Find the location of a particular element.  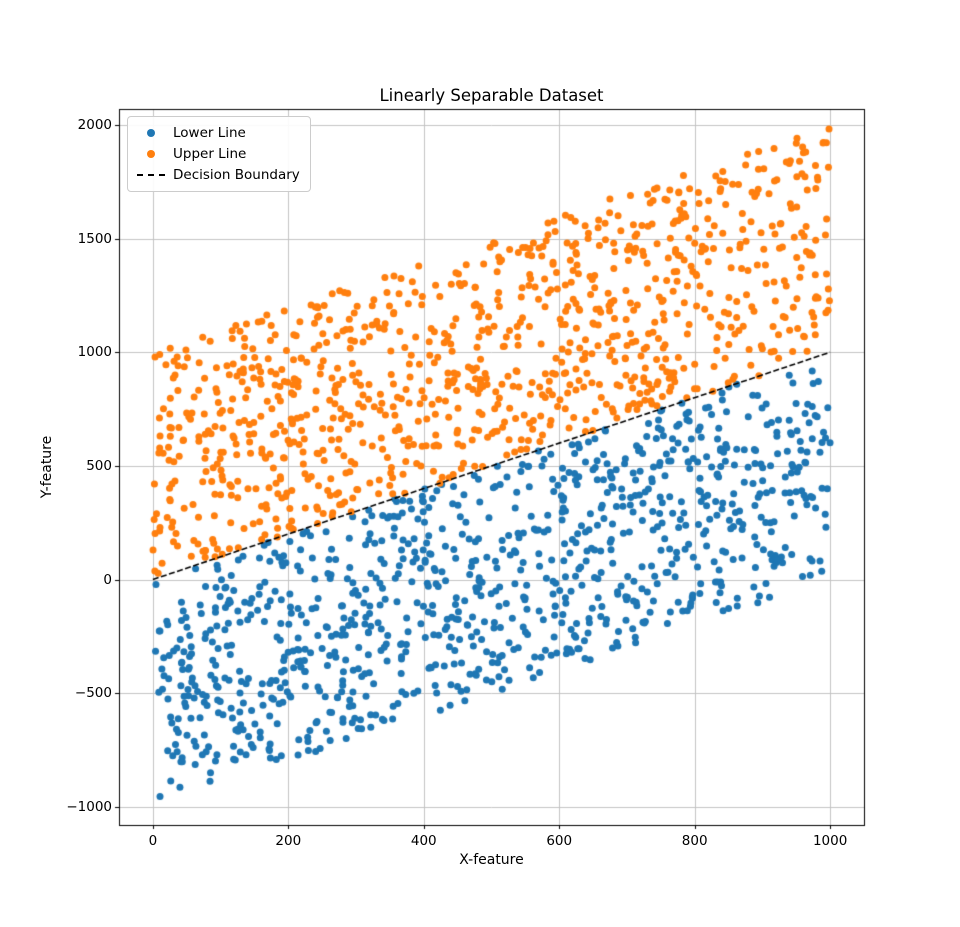

legend: Lower Line Upper Line Decision Boundary is located at coordinates (219, 154).